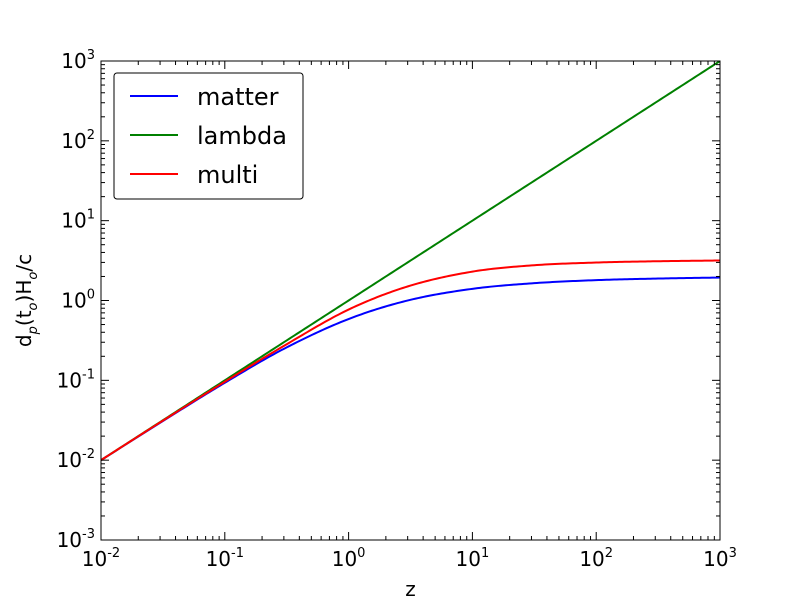 The width and height of the screenshot is (800, 600). I want to click on x-tick-exponent: 0, so click(361, 553).